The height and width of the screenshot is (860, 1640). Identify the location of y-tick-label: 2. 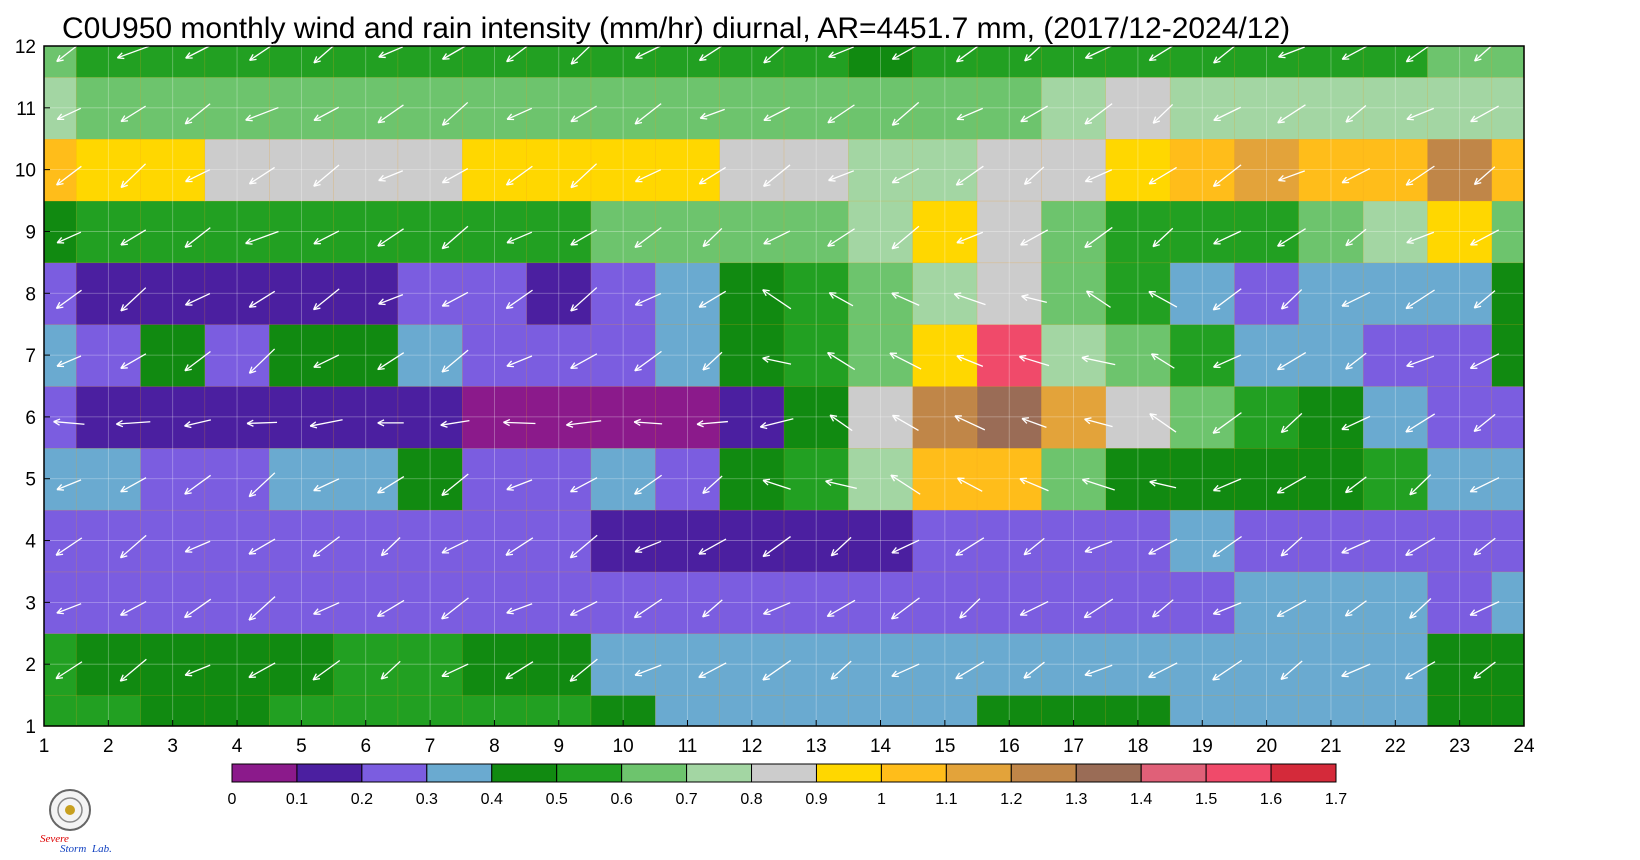
(30, 665).